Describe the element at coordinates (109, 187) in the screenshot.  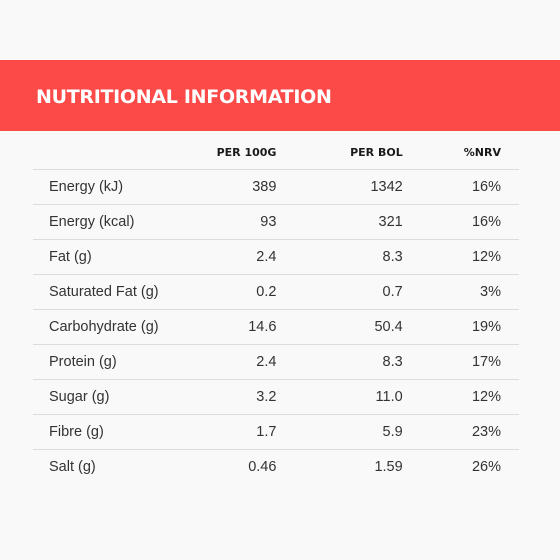
I see `nutrient-name: Energy (kJ)` at that location.